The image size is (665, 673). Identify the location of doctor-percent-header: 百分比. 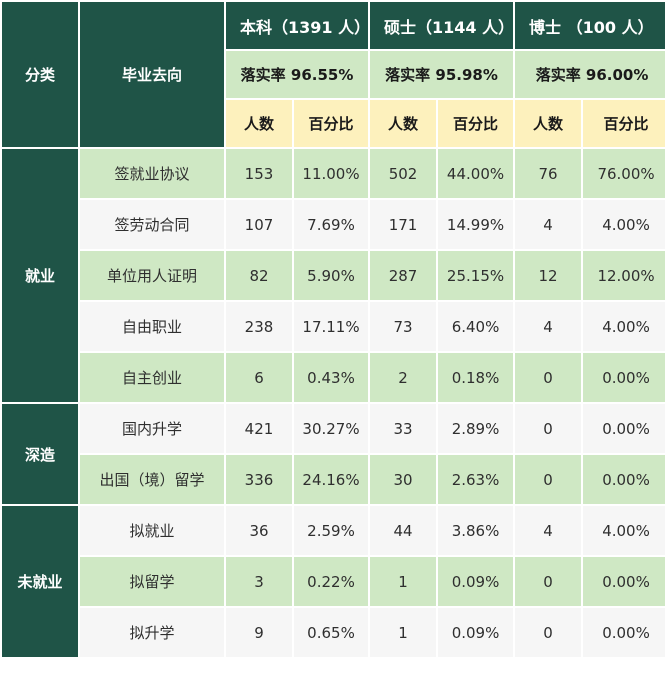
(624, 123).